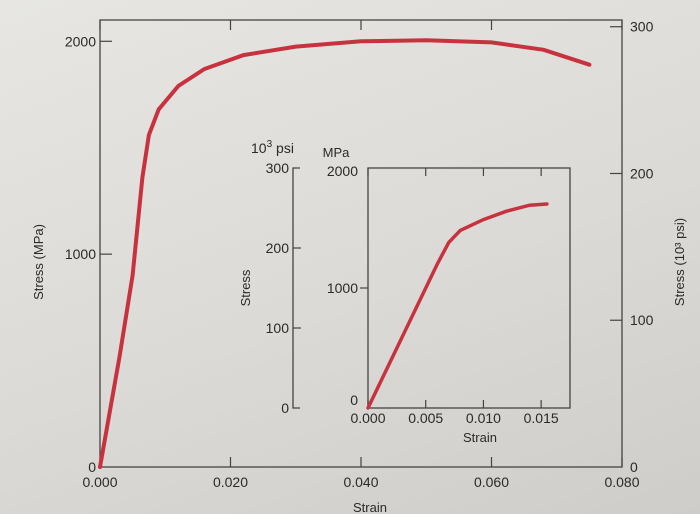 The height and width of the screenshot is (514, 700). What do you see at coordinates (642, 320) in the screenshot?
I see `main-right-y-tick-label: 100` at bounding box center [642, 320].